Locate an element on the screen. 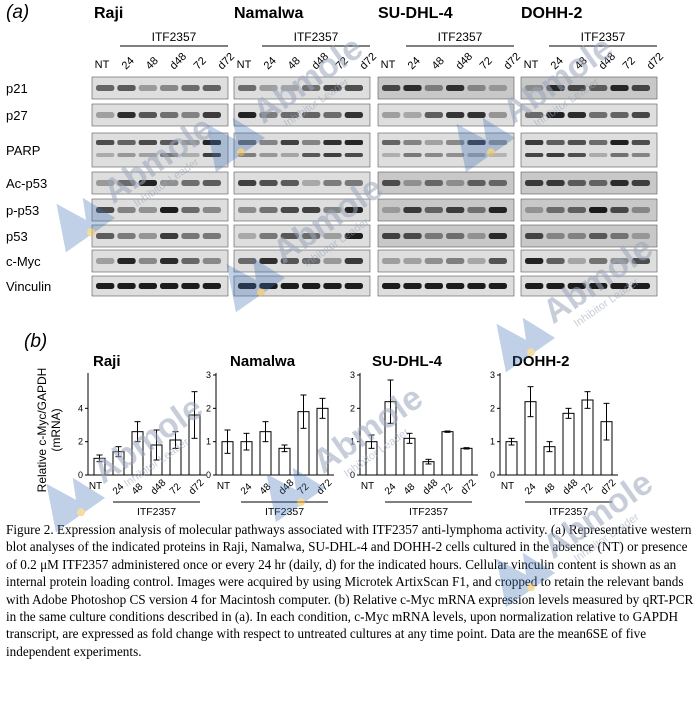 The width and height of the screenshot is (700, 709). itf-group-label: ITF2357 is located at coordinates (284, 512).